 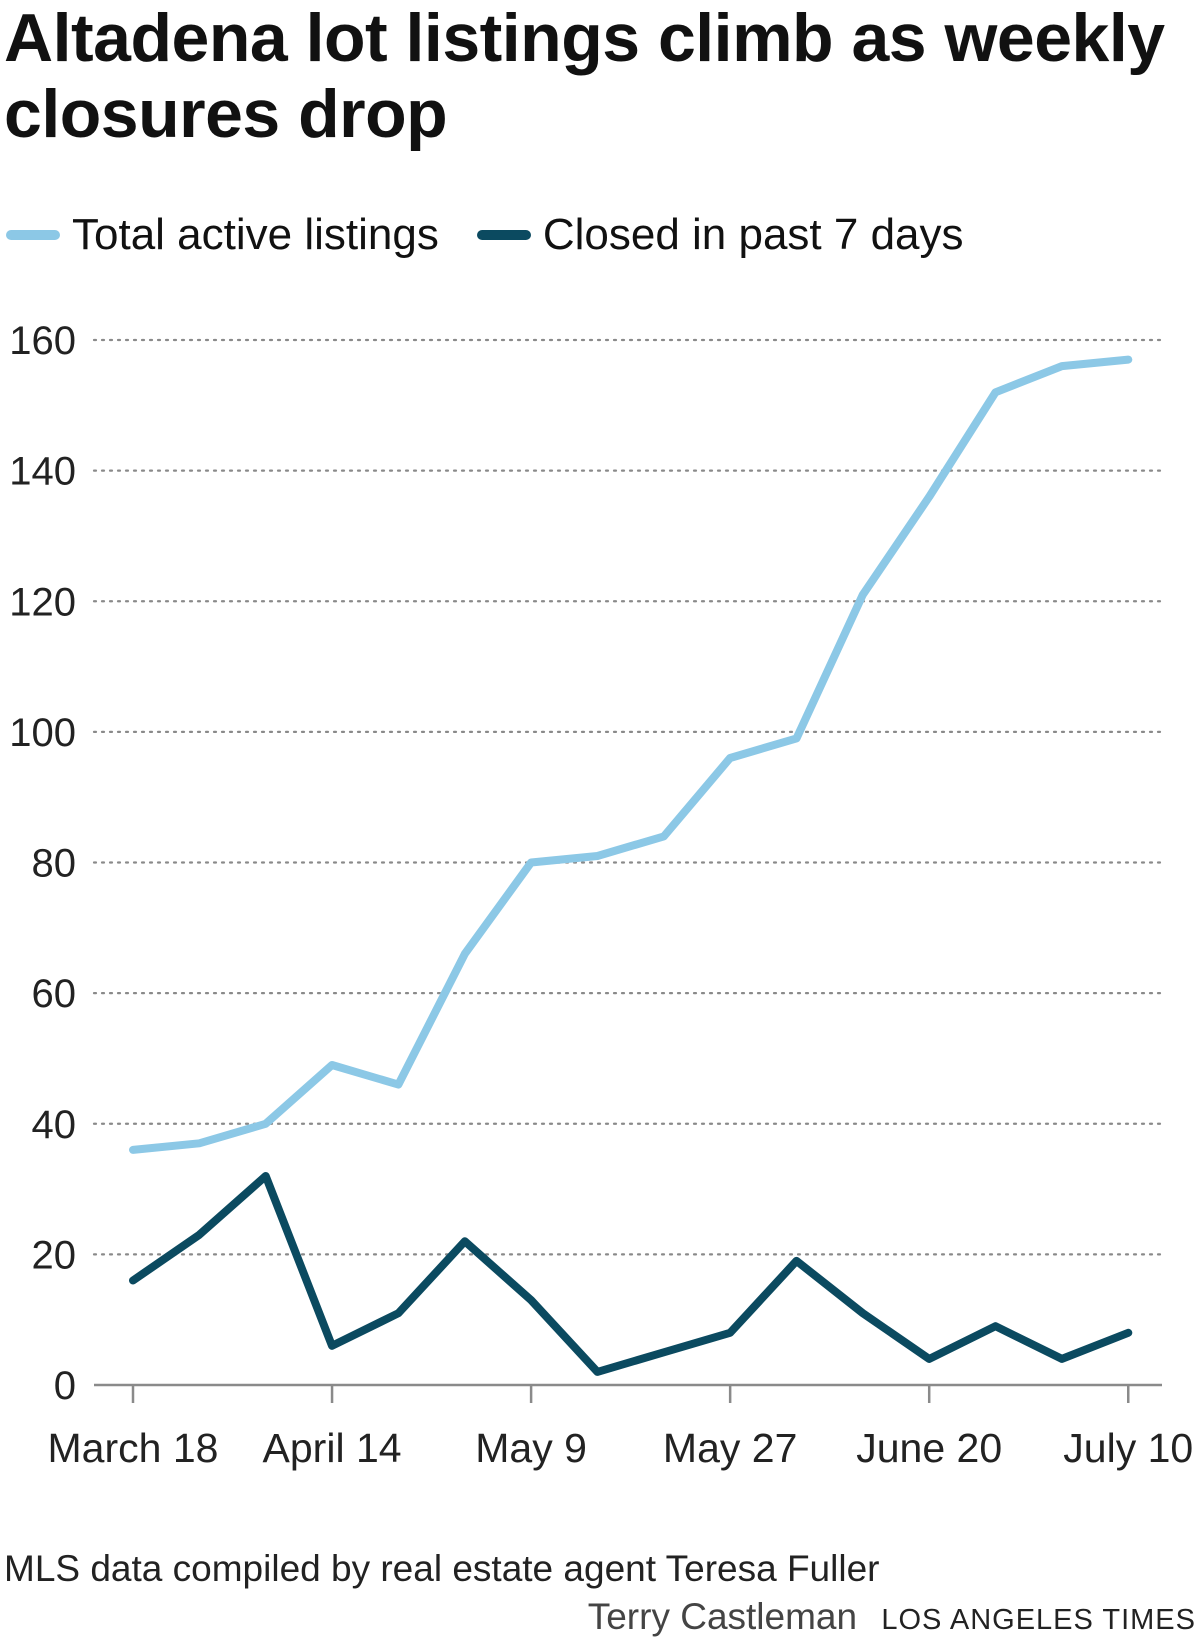 What do you see at coordinates (42, 341) in the screenshot?
I see `y-tick-label-160: 160` at bounding box center [42, 341].